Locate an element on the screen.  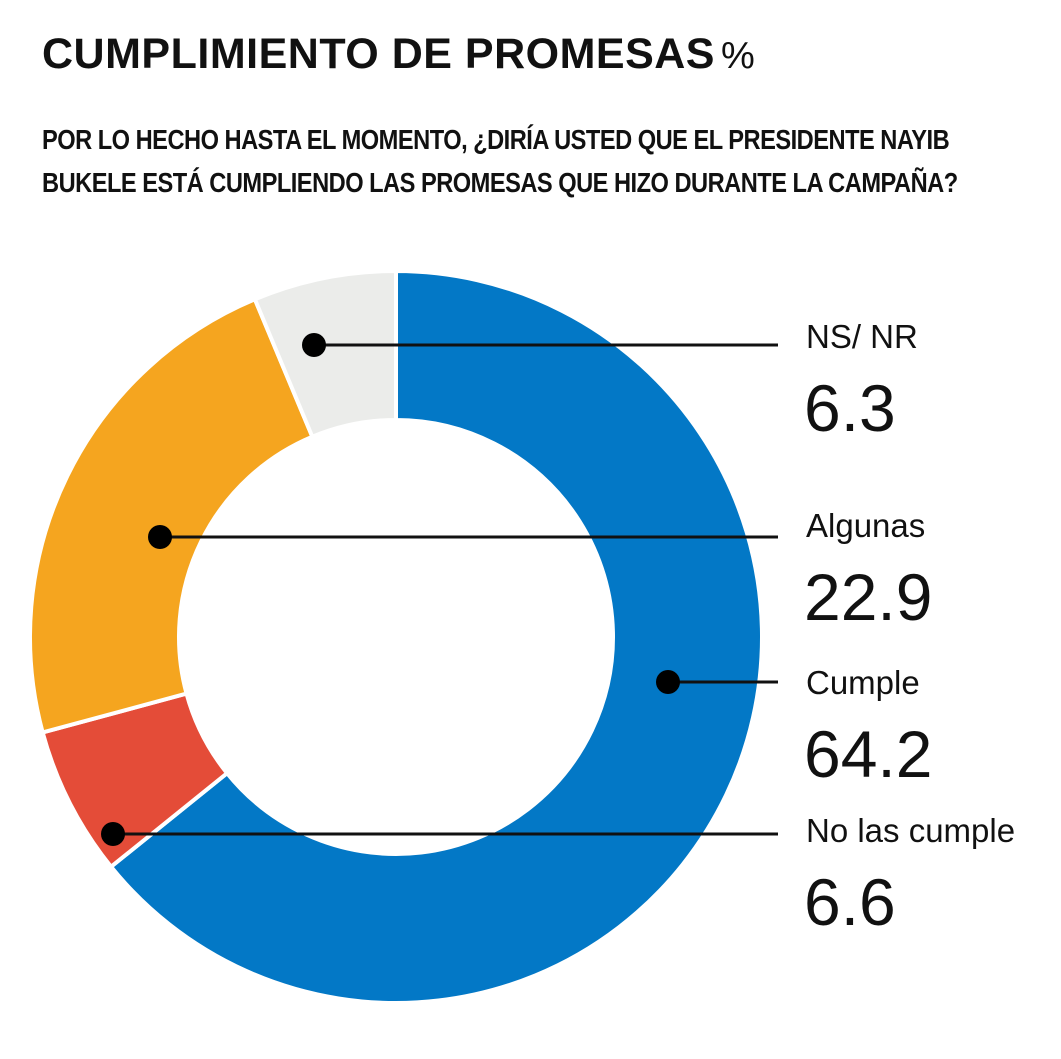
slice-label-no-las-cumple: No las cumple is located at coordinates (911, 830).